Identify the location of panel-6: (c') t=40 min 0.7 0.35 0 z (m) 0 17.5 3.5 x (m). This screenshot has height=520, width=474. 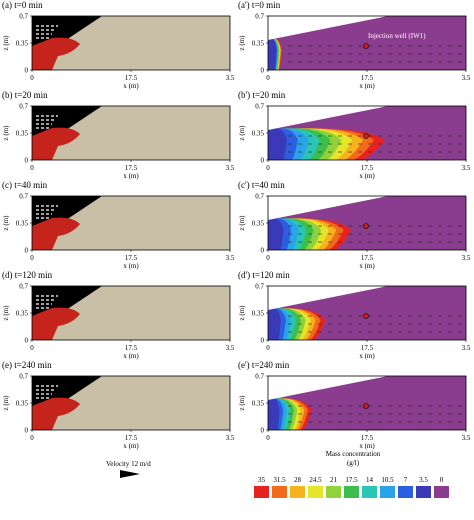
(354, 225).